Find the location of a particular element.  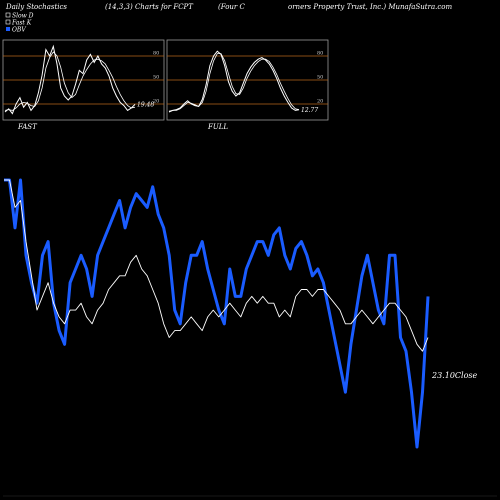

legend: Slow D Fast K OBV is located at coordinates (19, 23).